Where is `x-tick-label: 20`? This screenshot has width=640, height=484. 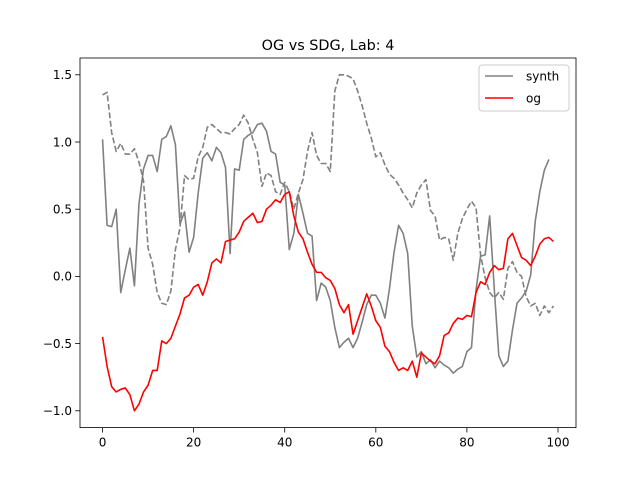 x-tick-label: 20 is located at coordinates (193, 443).